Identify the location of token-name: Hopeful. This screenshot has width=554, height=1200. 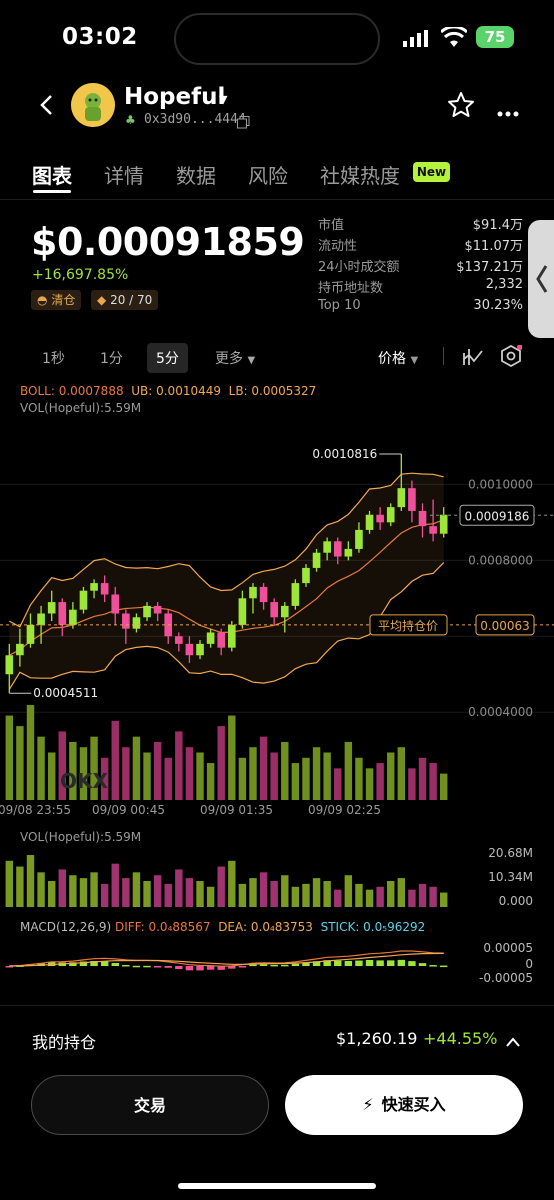
(175, 97).